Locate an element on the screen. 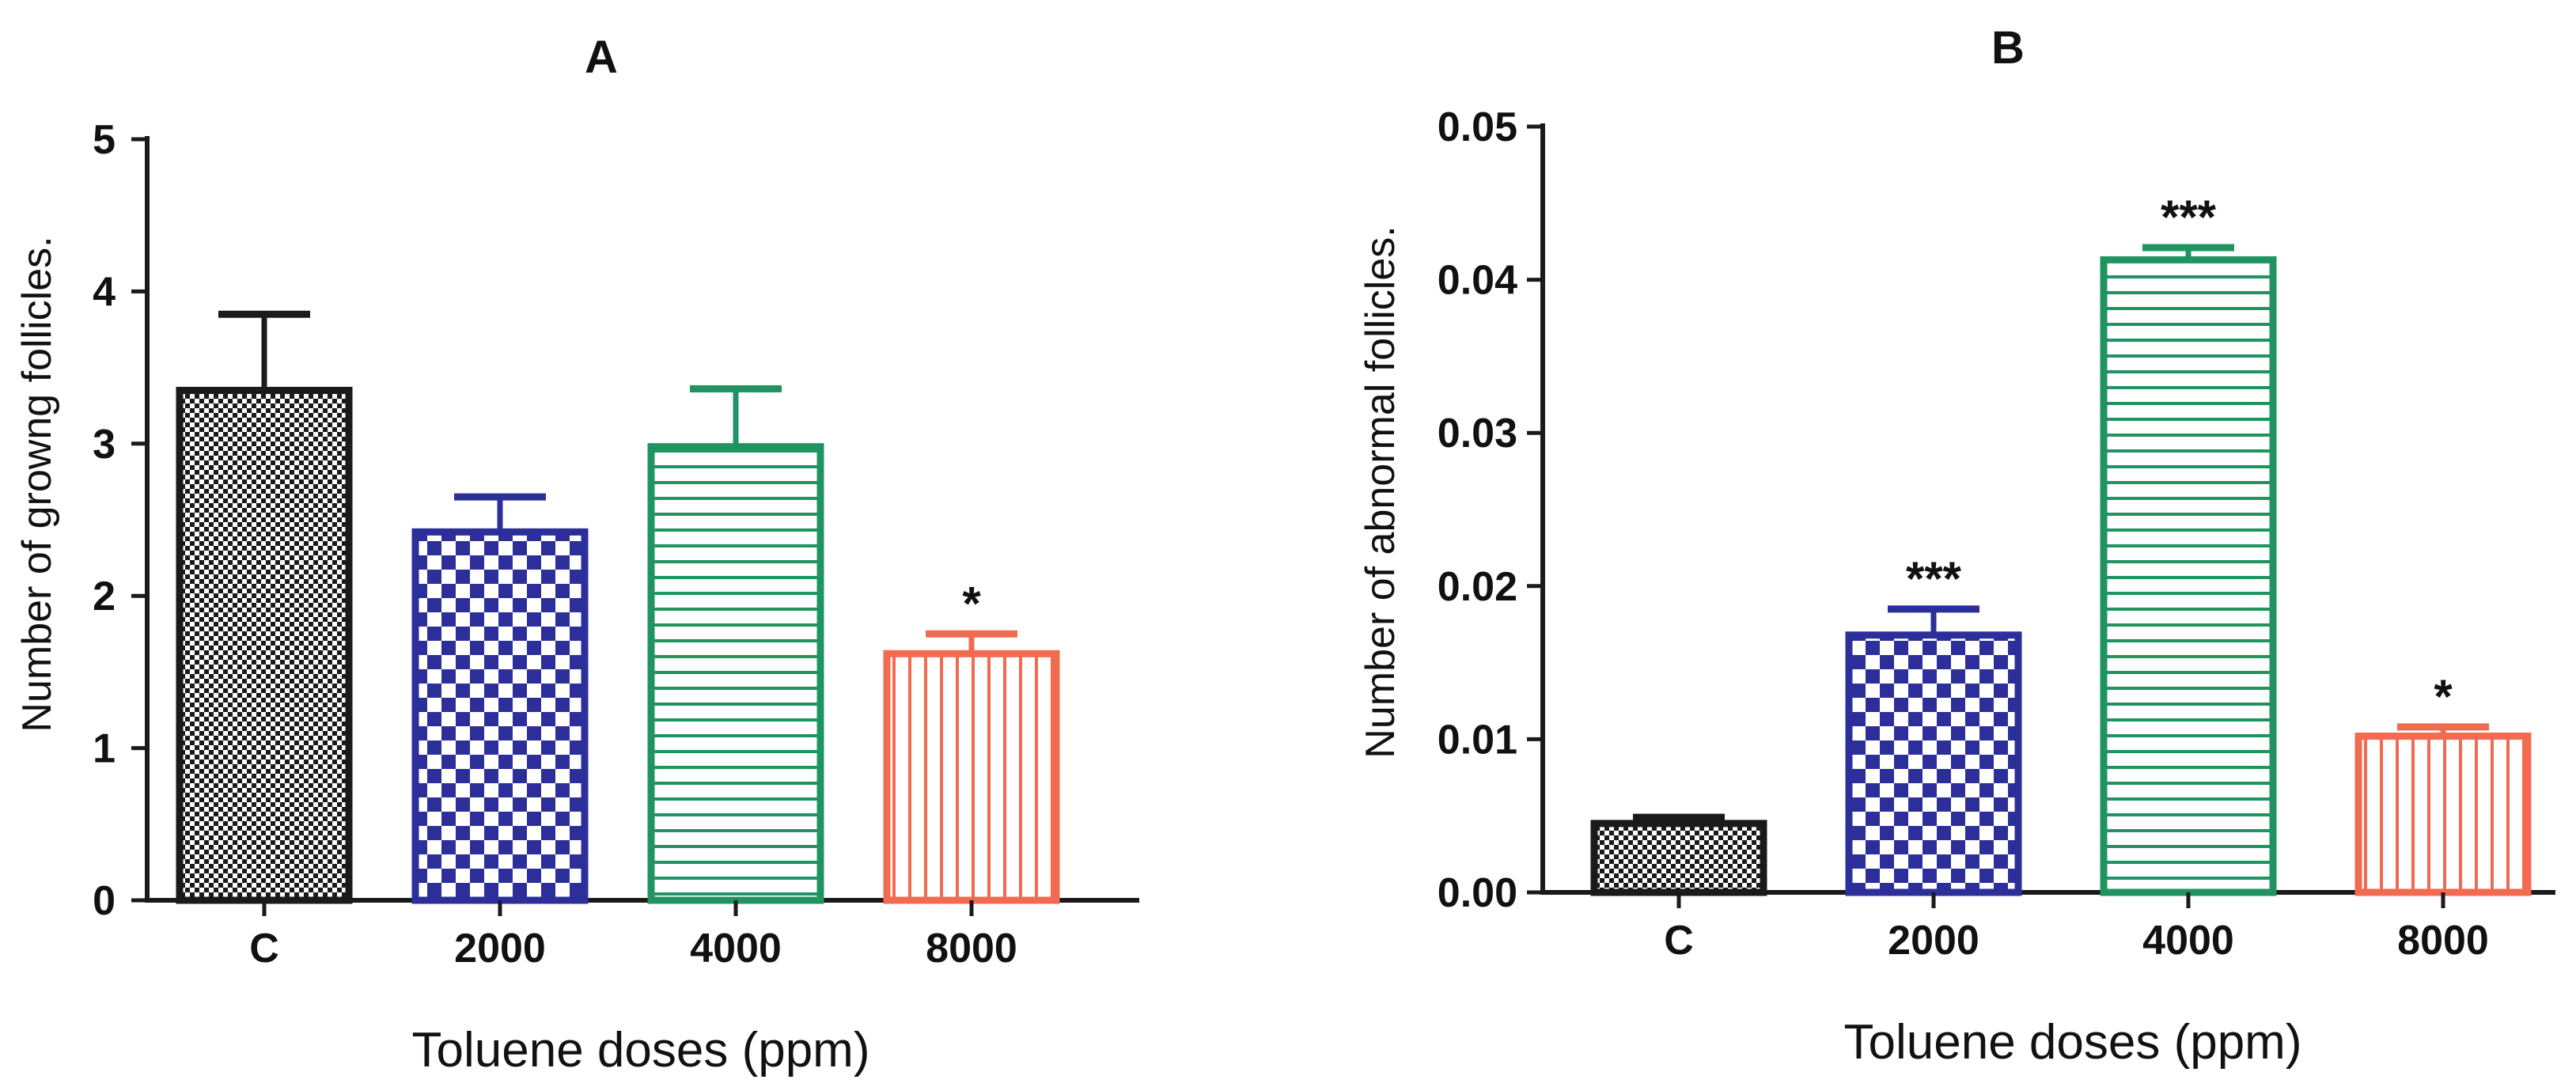 Image resolution: width=2576 pixels, height=1087 pixels. panel-a-bar-2000 is located at coordinates (500, 716).